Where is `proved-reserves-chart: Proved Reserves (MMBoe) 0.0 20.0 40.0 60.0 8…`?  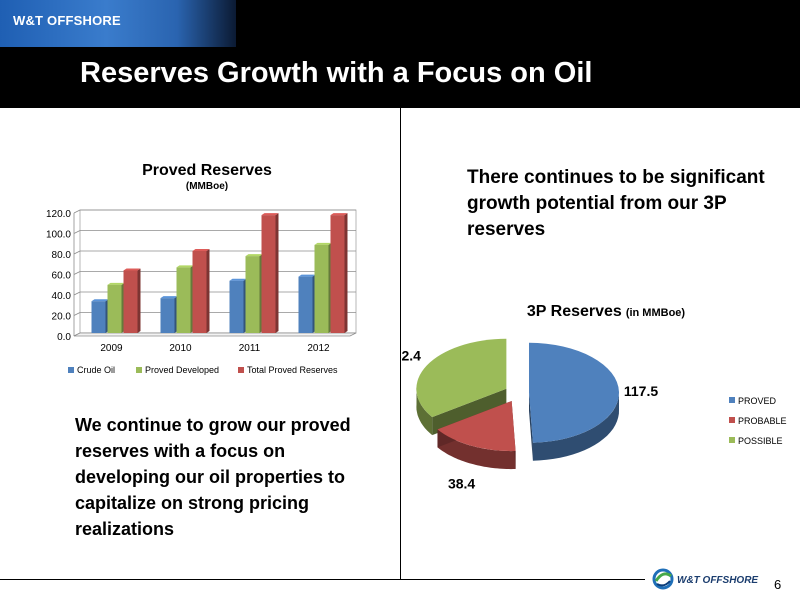 proved-reserves-chart: Proved Reserves (MMBoe) 0.0 20.0 40.0 60.0 8… is located at coordinates (201, 268).